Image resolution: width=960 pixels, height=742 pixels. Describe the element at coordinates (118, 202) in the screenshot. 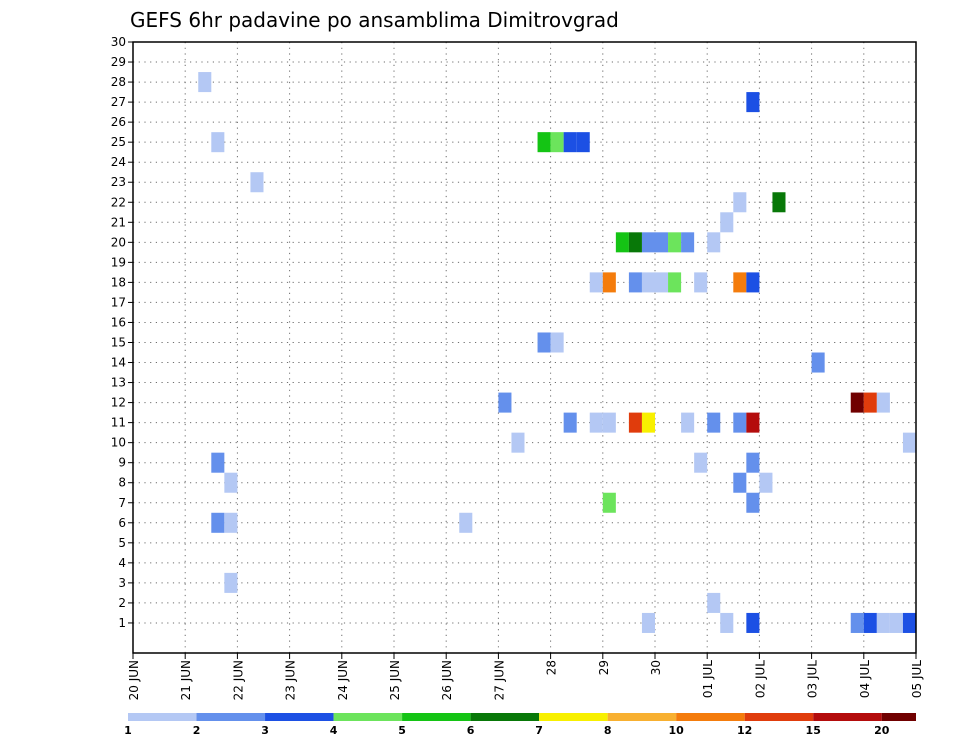

I see `y-tick-label: 22` at that location.